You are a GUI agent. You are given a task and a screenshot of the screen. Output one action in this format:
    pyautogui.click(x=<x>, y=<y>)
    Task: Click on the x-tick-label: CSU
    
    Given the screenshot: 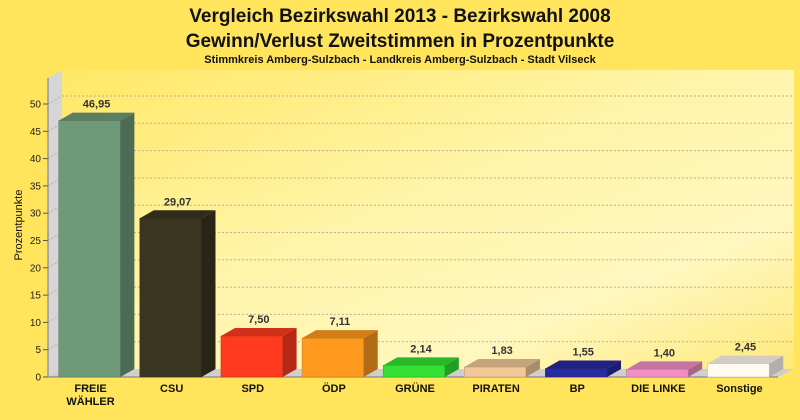 What is the action you would take?
    pyautogui.click(x=171, y=389)
    